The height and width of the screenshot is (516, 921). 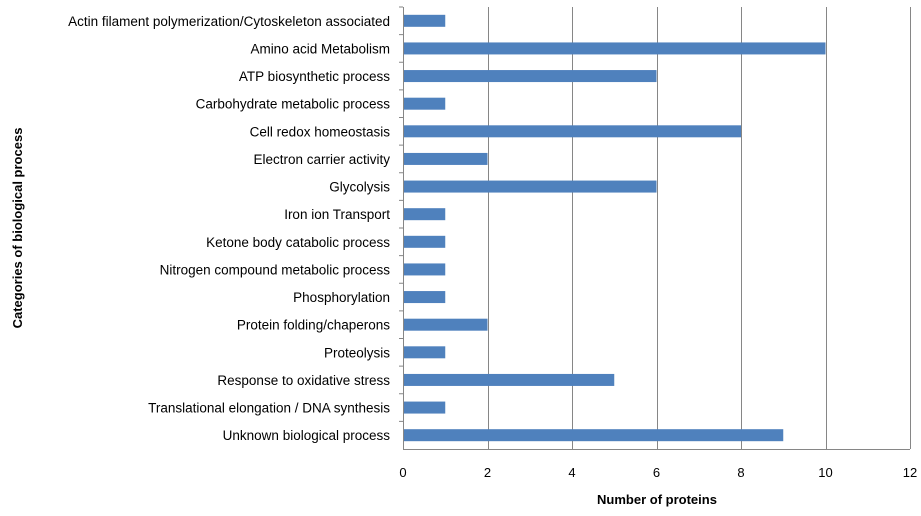 I want to click on category-label-1: Amino acid Metabolism, so click(x=320, y=48).